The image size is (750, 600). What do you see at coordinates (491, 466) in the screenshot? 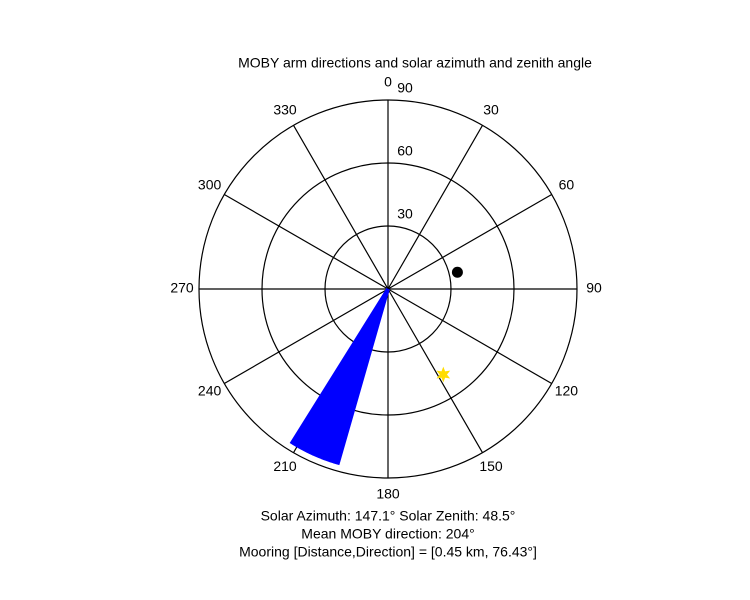
I see `theta-tick-label: 150` at bounding box center [491, 466].